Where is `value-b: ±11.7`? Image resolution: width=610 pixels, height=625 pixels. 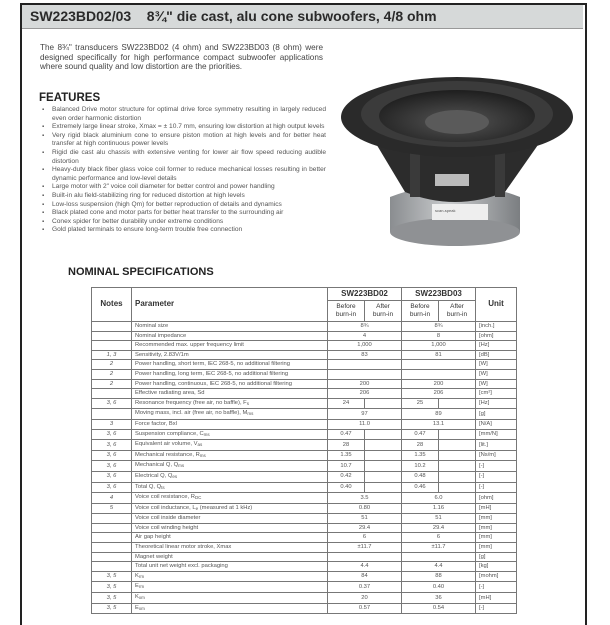
value-b: ±11.7 is located at coordinates (438, 547).